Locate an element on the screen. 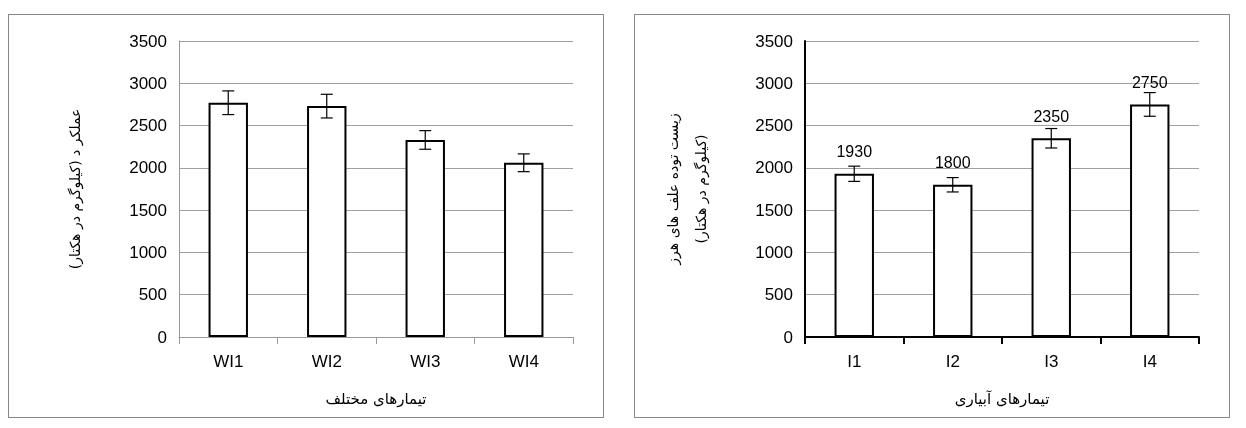  x-tick-label: I4 is located at coordinates (1149, 361).